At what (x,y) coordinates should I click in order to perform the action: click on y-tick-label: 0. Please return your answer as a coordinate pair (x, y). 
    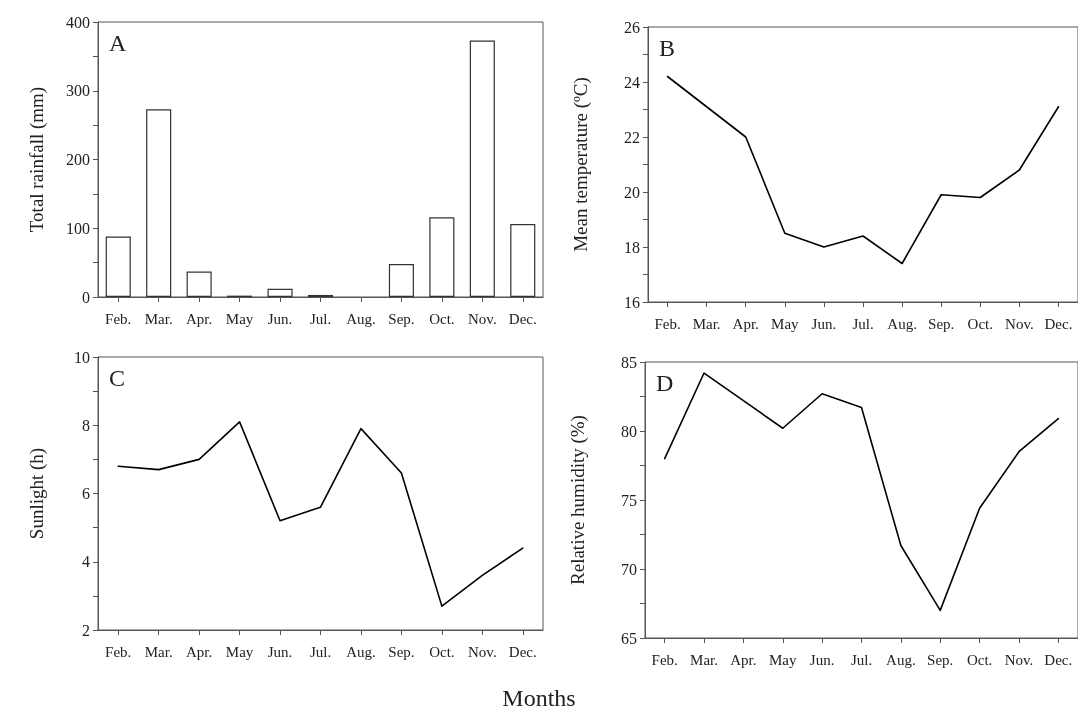
    Looking at the image, I should click on (86, 297).